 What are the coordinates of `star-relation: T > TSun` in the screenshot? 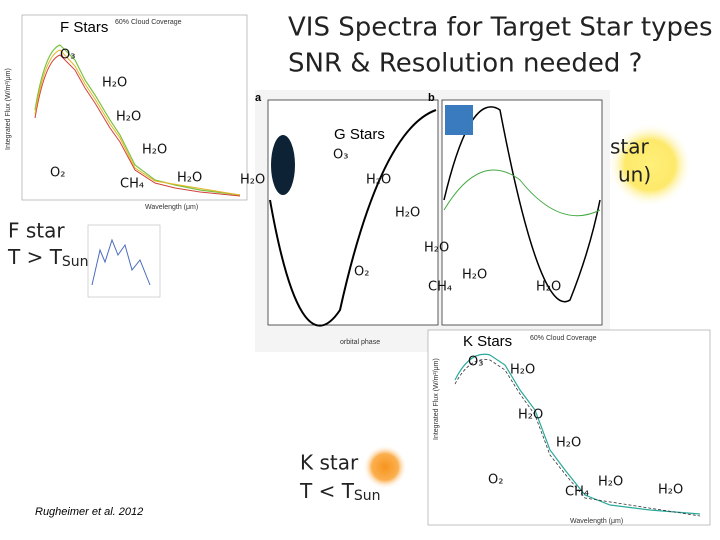 It's located at (48, 258).